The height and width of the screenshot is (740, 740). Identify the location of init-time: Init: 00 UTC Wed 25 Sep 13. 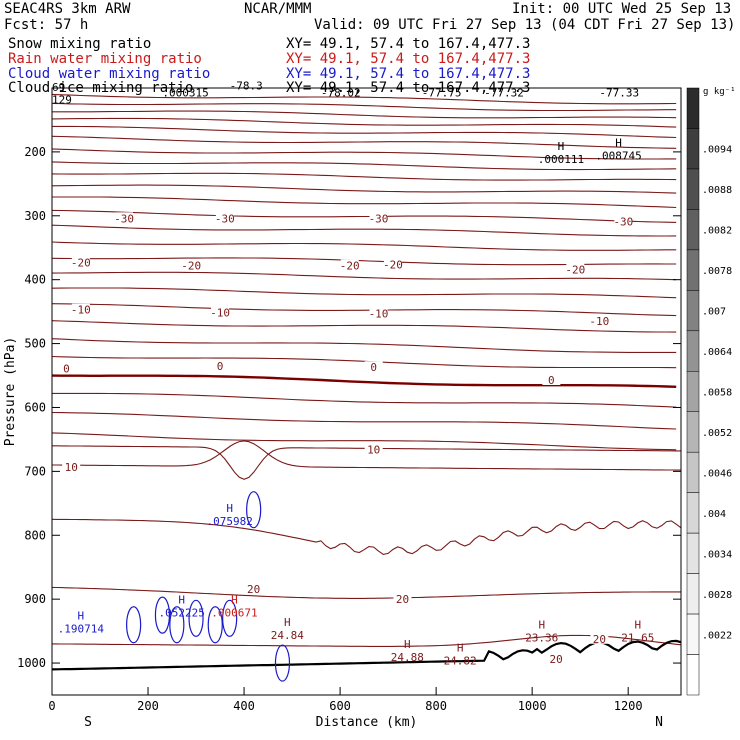
(622, 9).